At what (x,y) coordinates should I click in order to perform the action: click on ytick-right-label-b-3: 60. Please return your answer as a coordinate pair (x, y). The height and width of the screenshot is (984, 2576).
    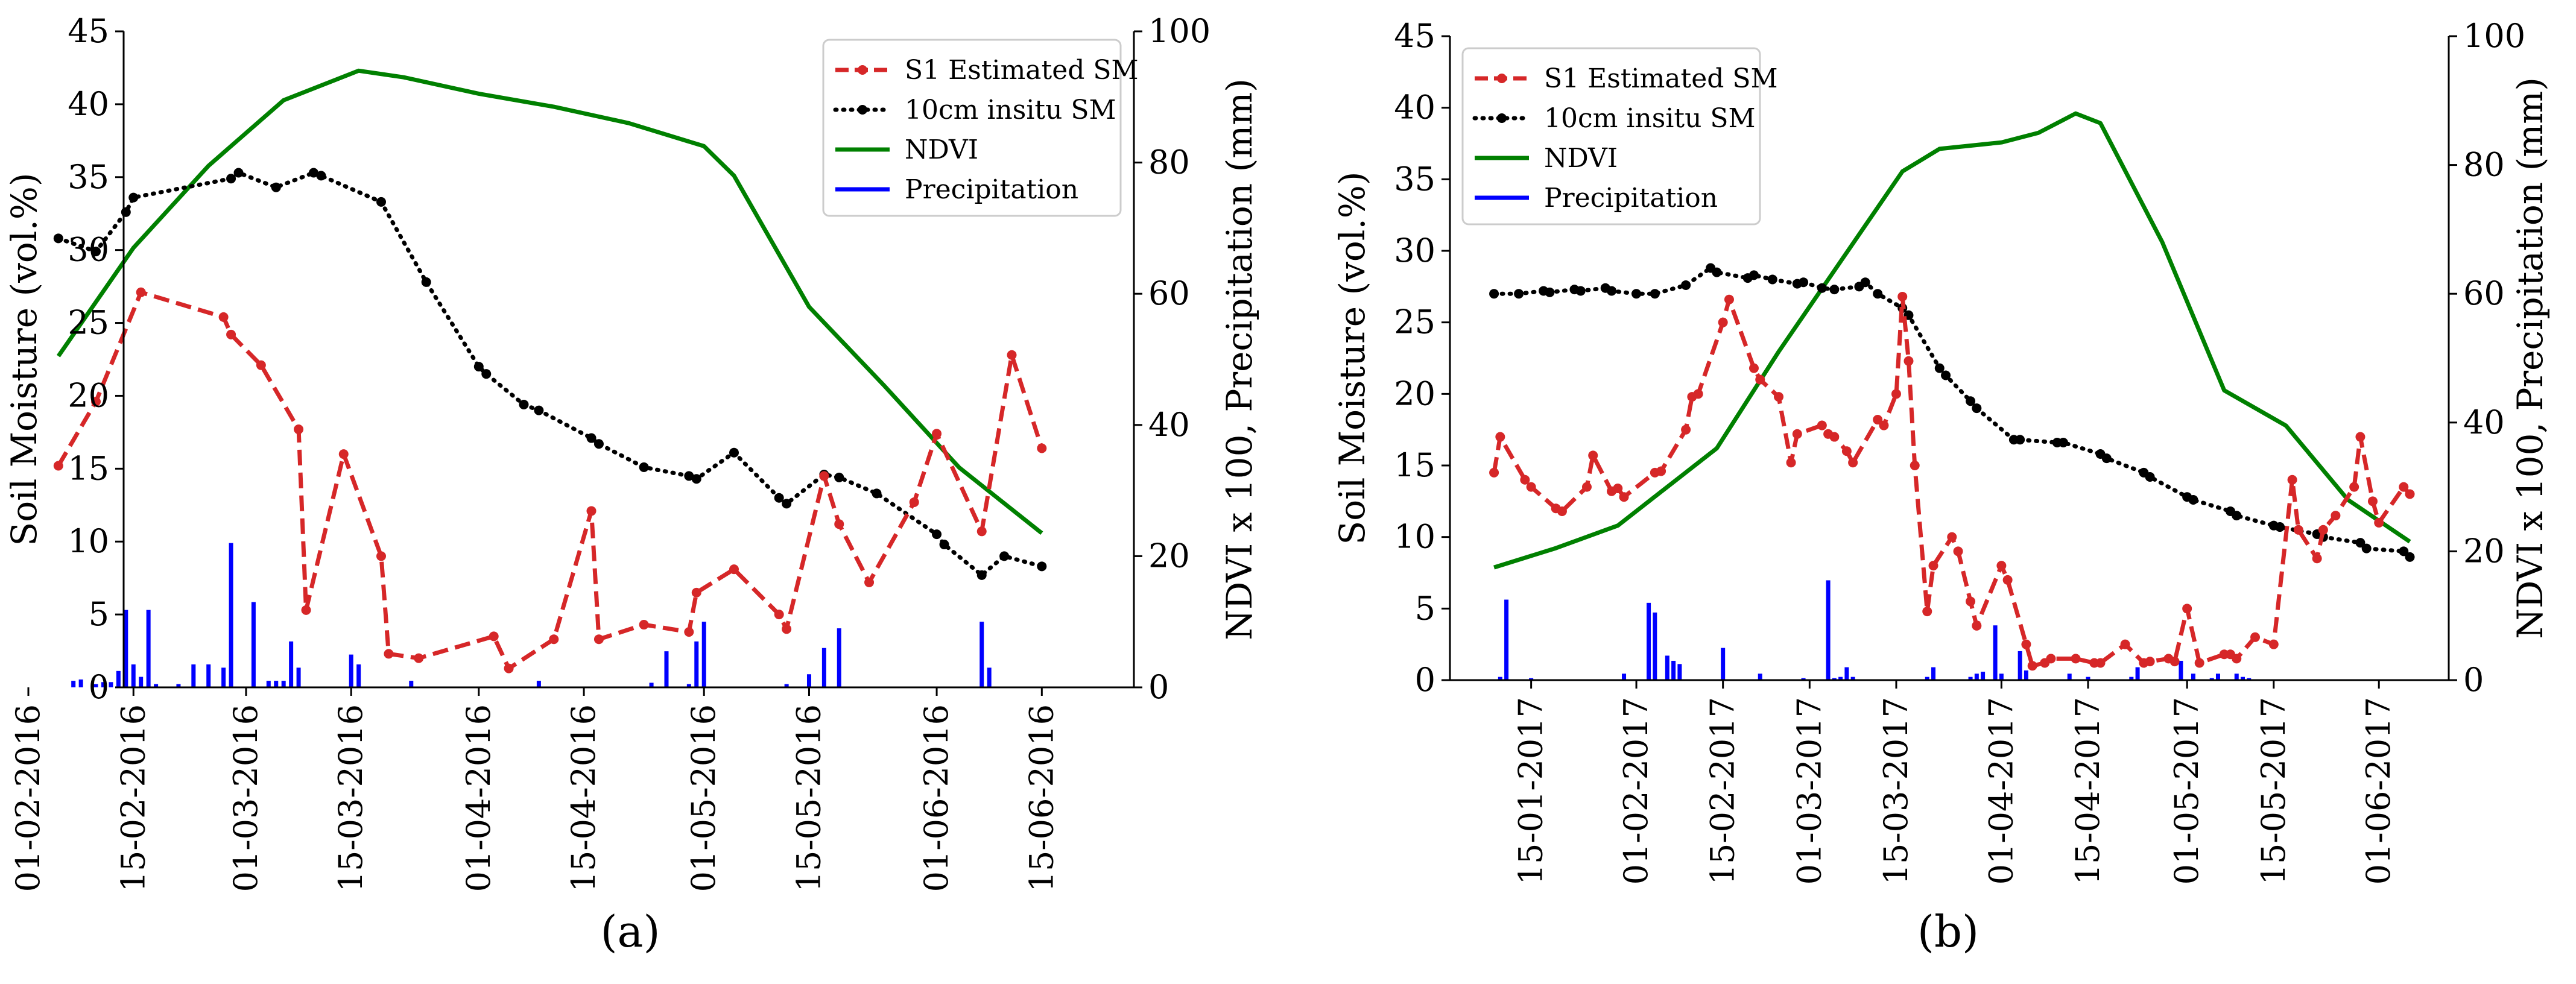
    Looking at the image, I should click on (2484, 293).